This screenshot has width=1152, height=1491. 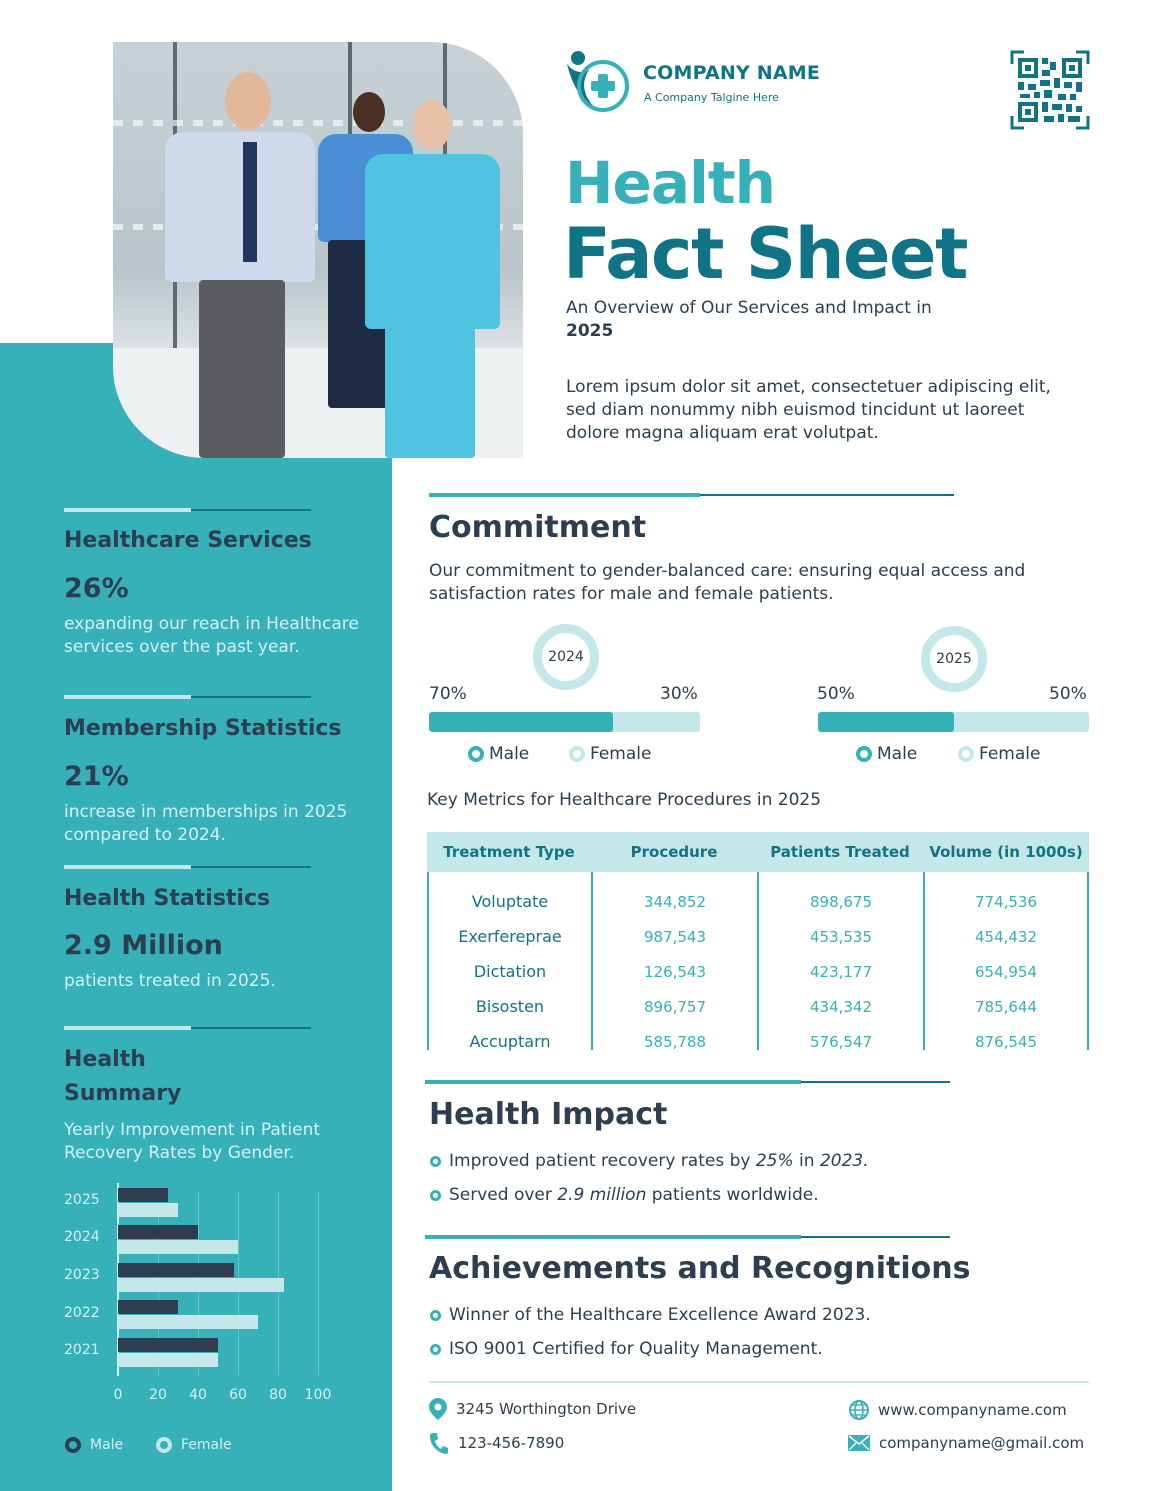 I want to click on male-legend-icon, so click(x=73, y=1445).